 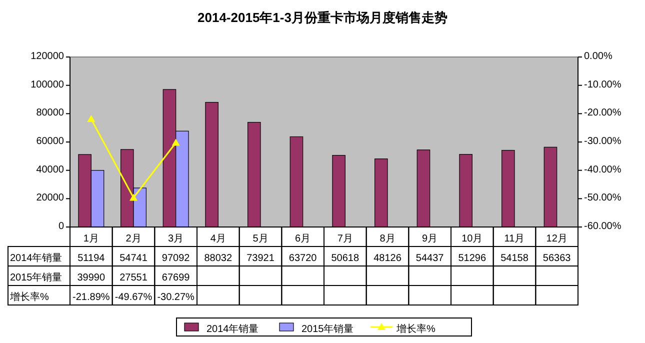 What do you see at coordinates (91, 278) in the screenshot?
I see `data-label: 39990` at bounding box center [91, 278].